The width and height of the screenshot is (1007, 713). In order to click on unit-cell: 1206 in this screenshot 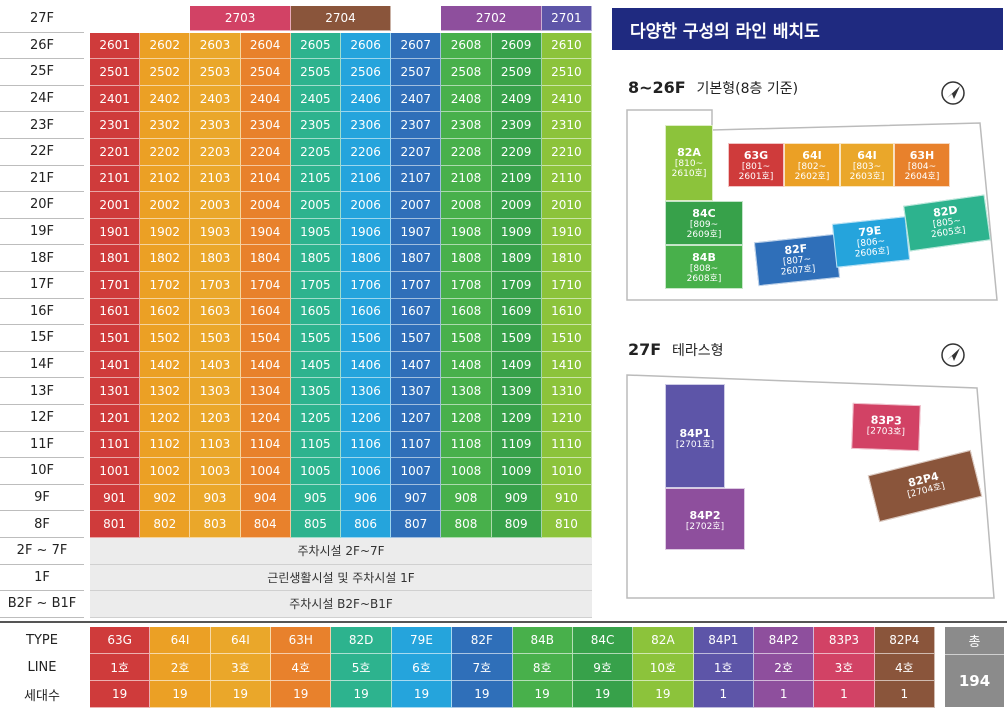, I will do `click(366, 418)`.